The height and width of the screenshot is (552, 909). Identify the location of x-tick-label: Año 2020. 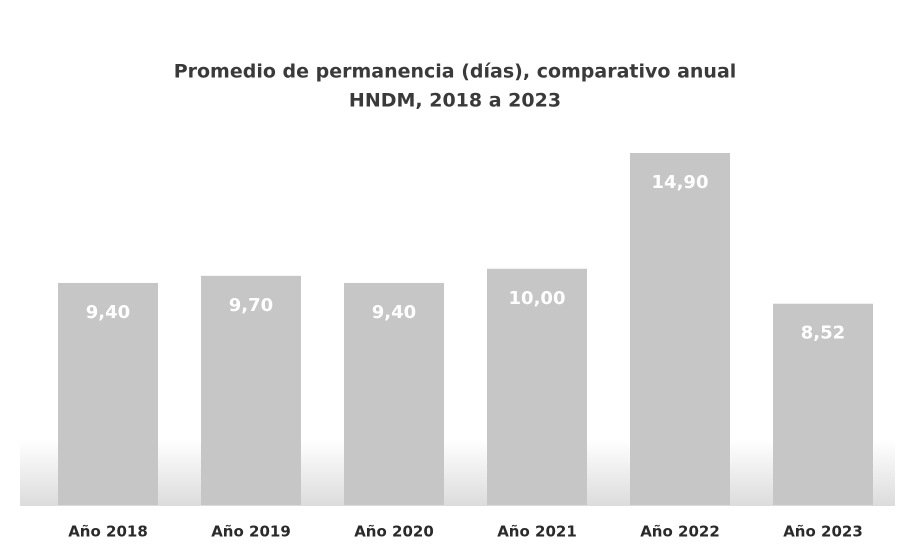
(394, 532).